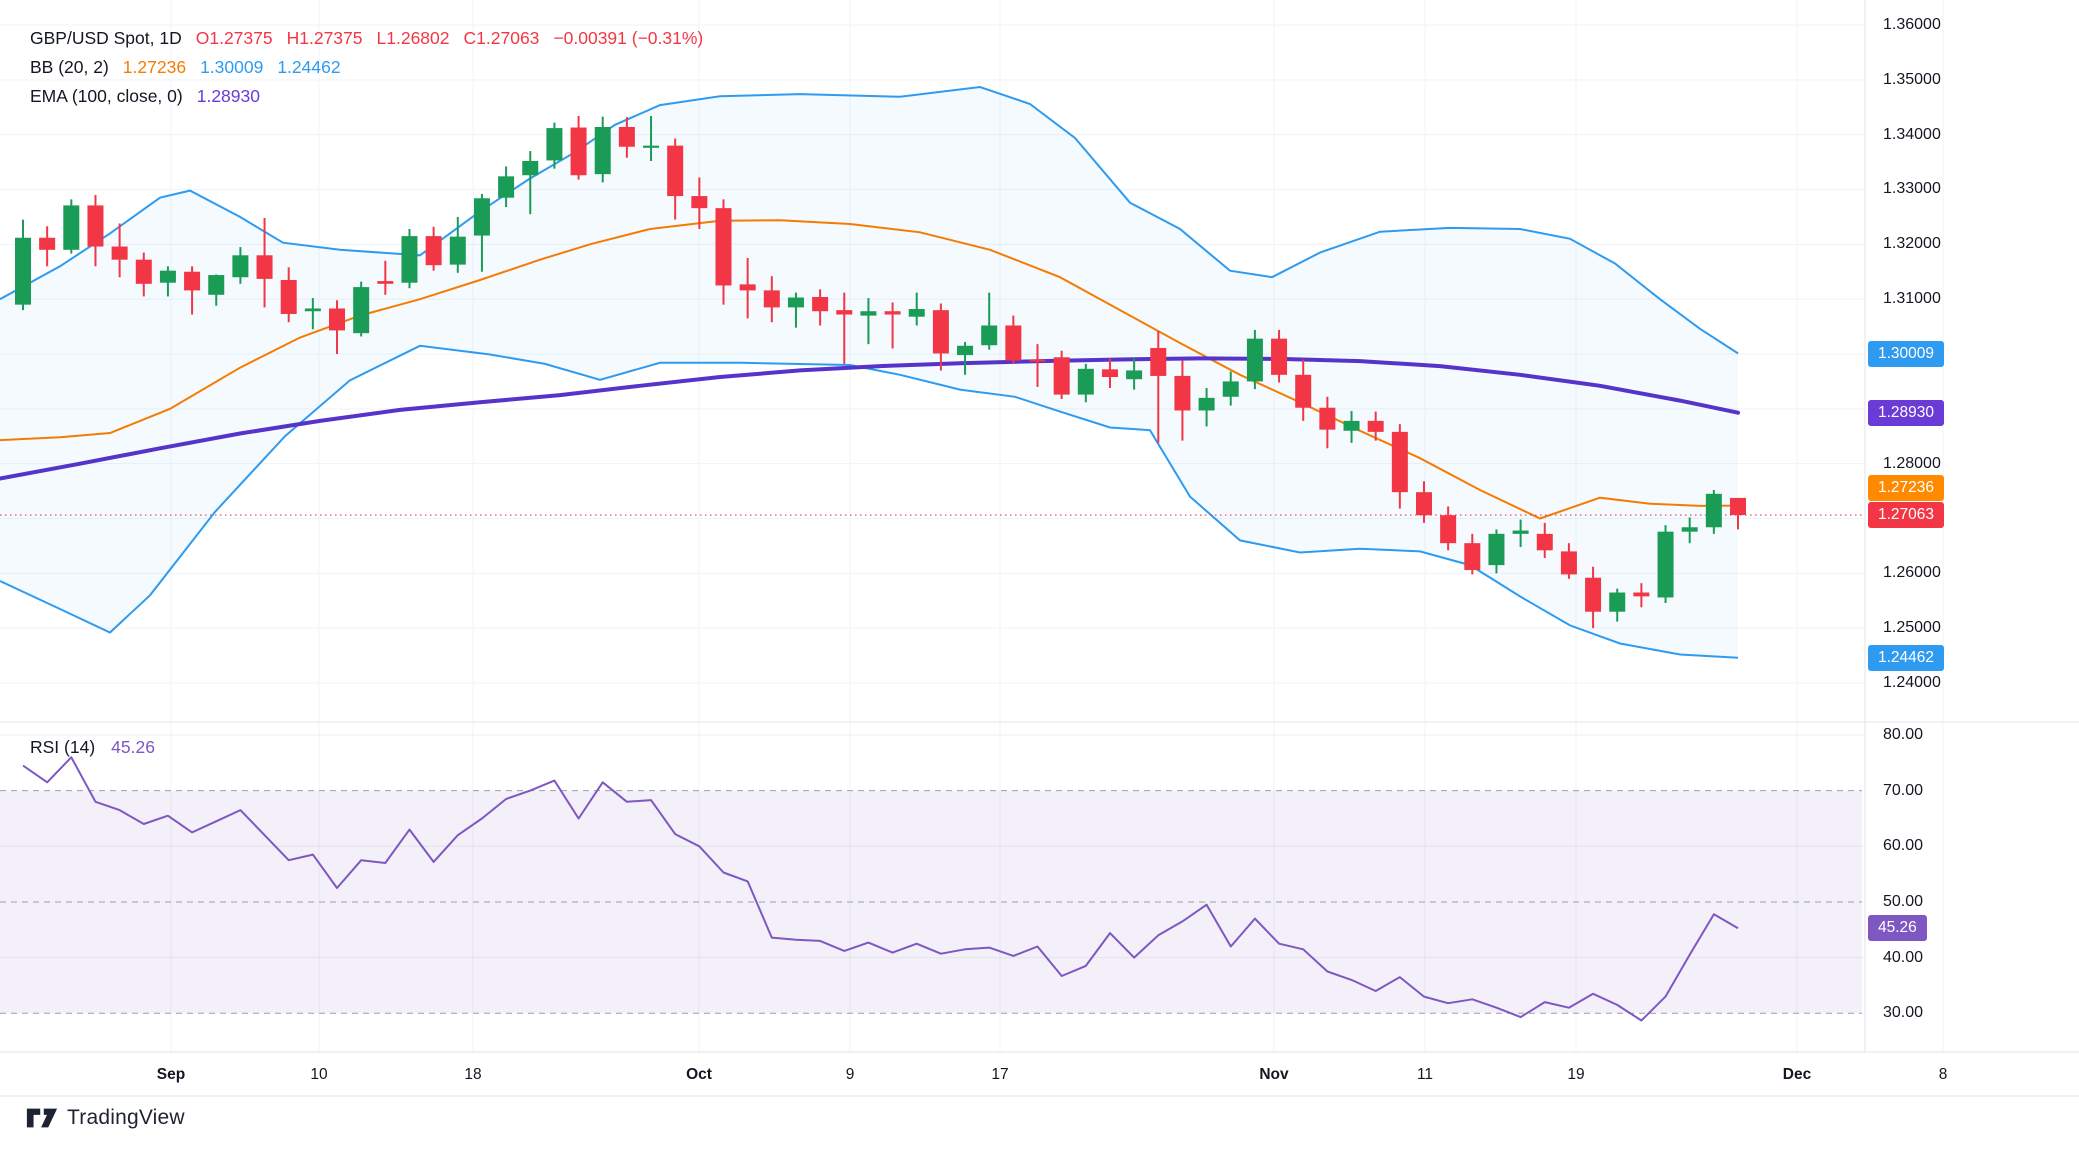 The height and width of the screenshot is (1154, 2079). Describe the element at coordinates (1000, 1074) in the screenshot. I see `time-tick-label: 17` at that location.